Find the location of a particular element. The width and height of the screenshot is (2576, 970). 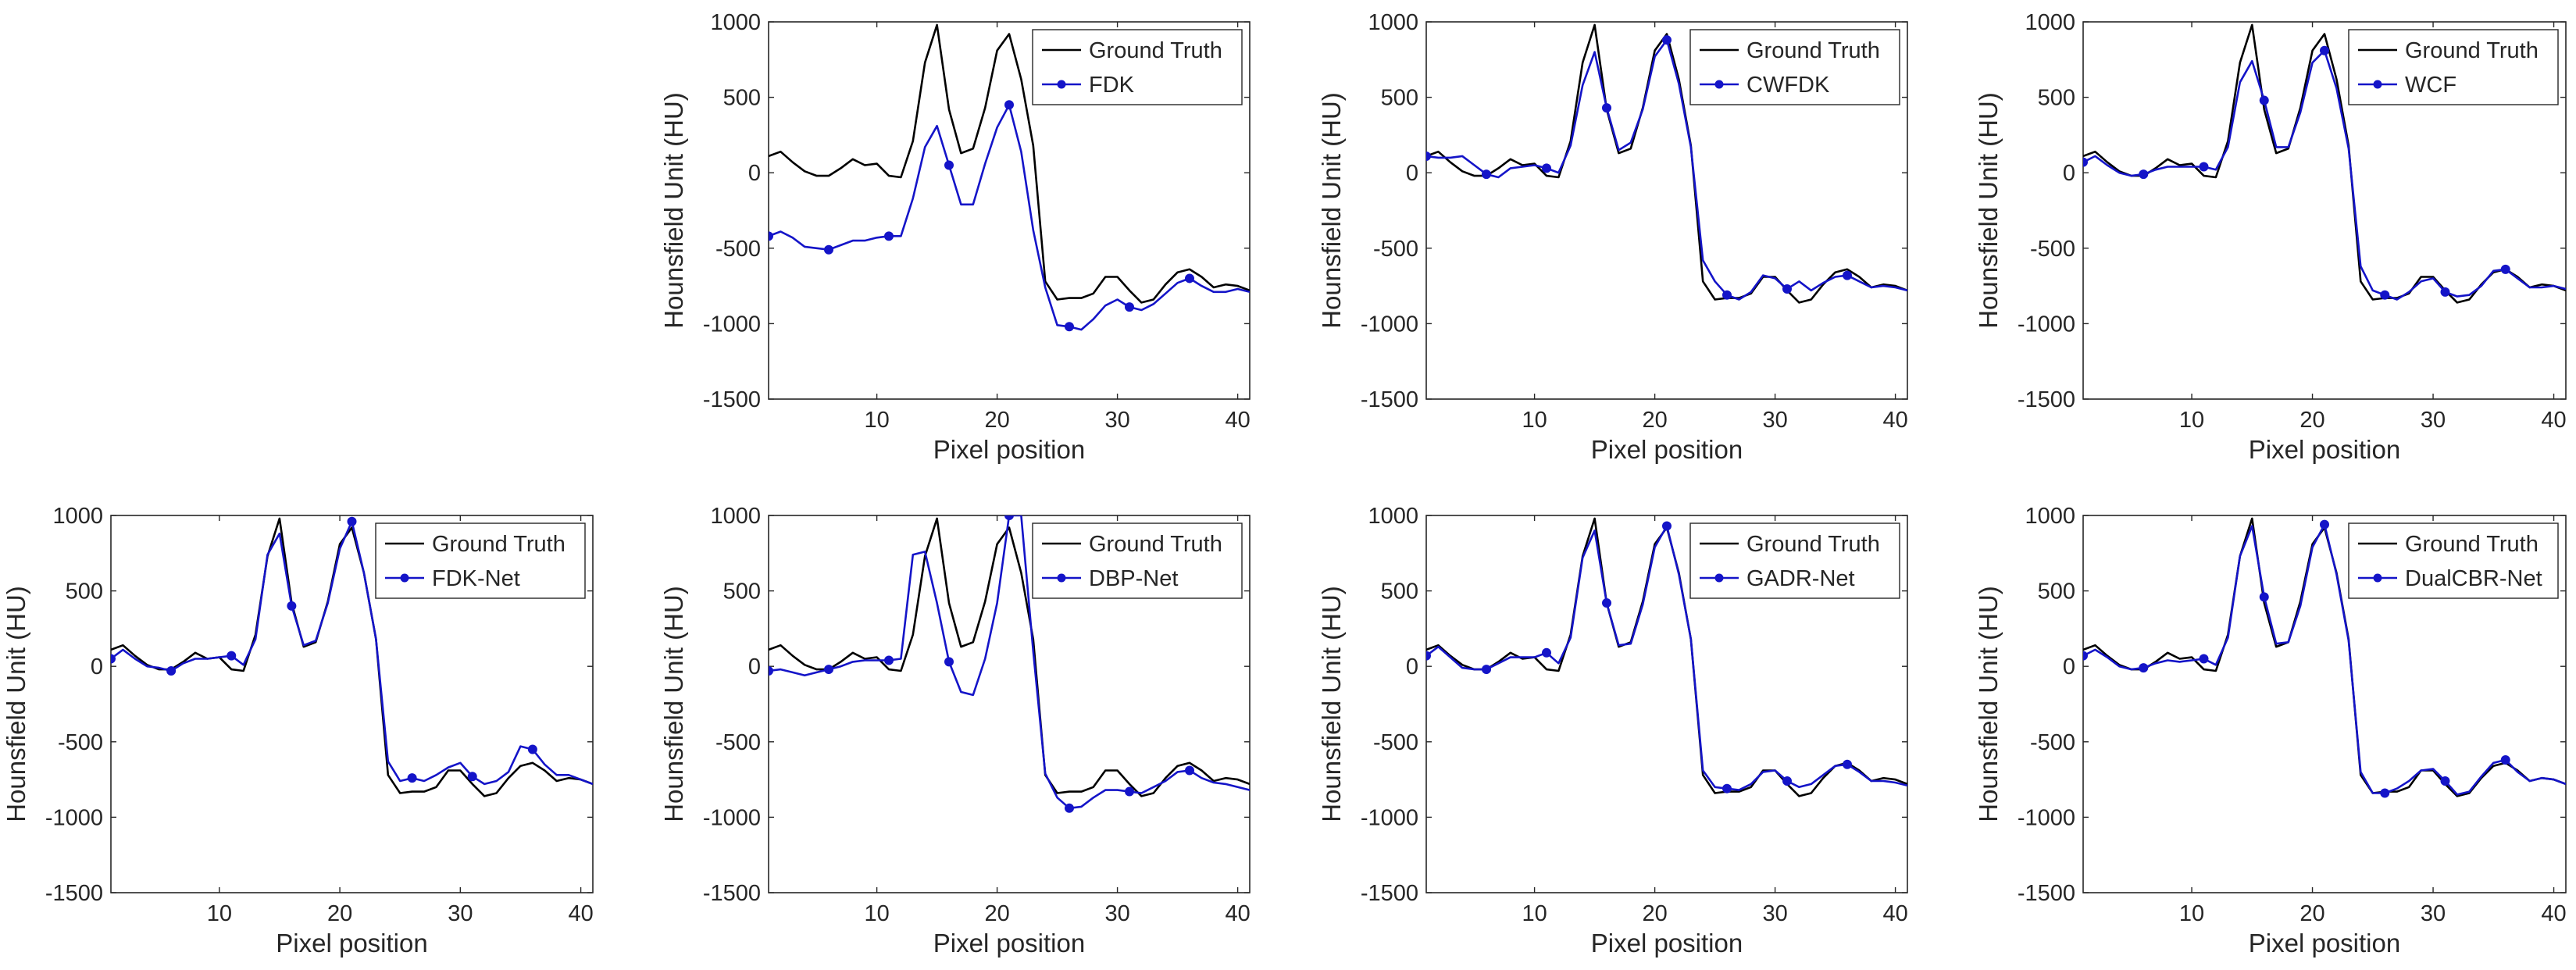

legend: Ground Truth DualCBR-Net is located at coordinates (2453, 560).